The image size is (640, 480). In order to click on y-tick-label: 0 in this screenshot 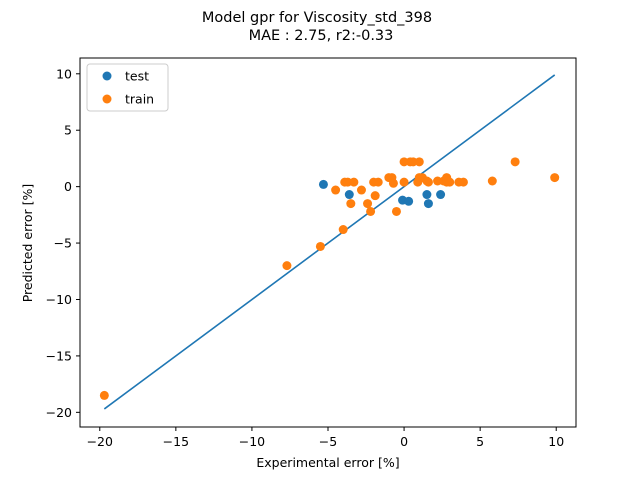, I will do `click(68, 186)`.